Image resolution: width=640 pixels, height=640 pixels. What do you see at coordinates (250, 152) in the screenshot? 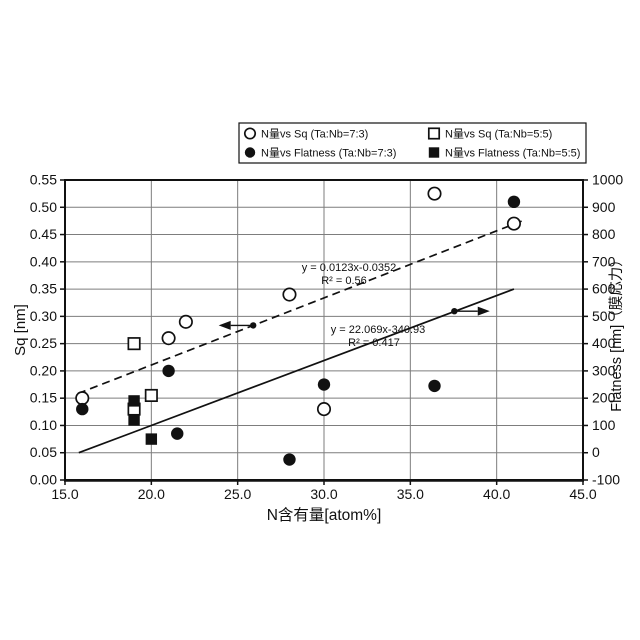
I see `circle-filled-legend-marker-icon` at bounding box center [250, 152].